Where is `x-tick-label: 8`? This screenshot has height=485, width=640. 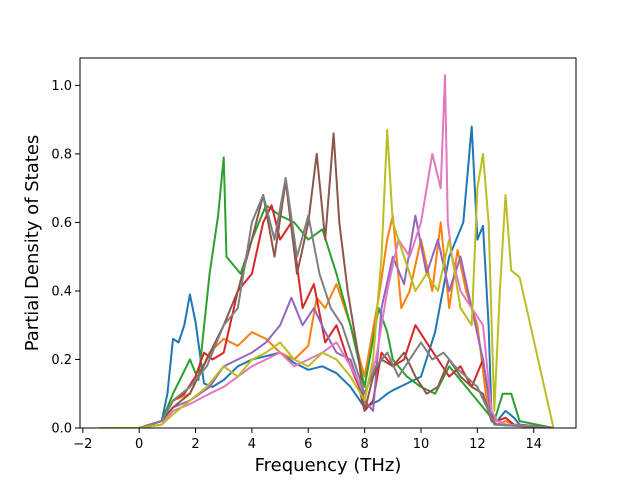
x-tick-label: 8 is located at coordinates (364, 444).